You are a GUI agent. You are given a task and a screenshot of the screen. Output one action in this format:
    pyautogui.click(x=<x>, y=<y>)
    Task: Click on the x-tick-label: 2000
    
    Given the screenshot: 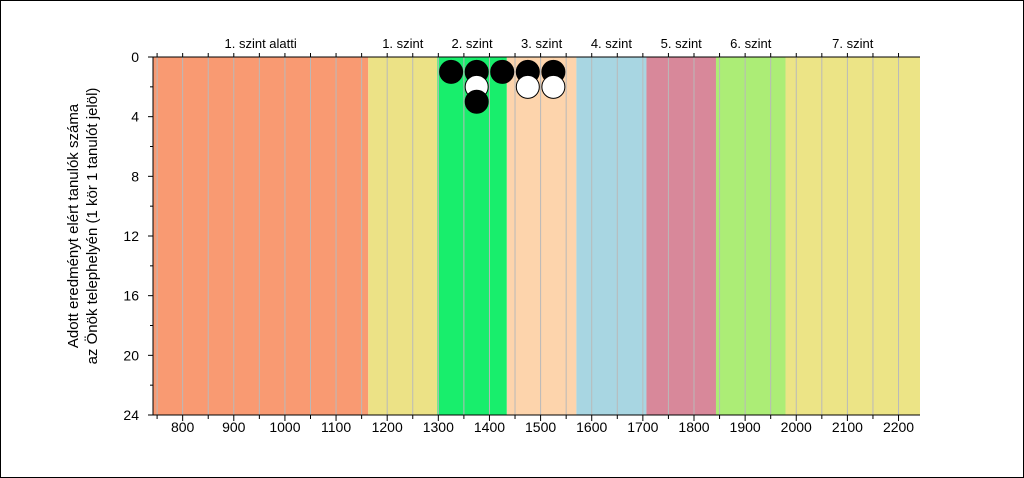 What is the action you would take?
    pyautogui.click(x=796, y=427)
    